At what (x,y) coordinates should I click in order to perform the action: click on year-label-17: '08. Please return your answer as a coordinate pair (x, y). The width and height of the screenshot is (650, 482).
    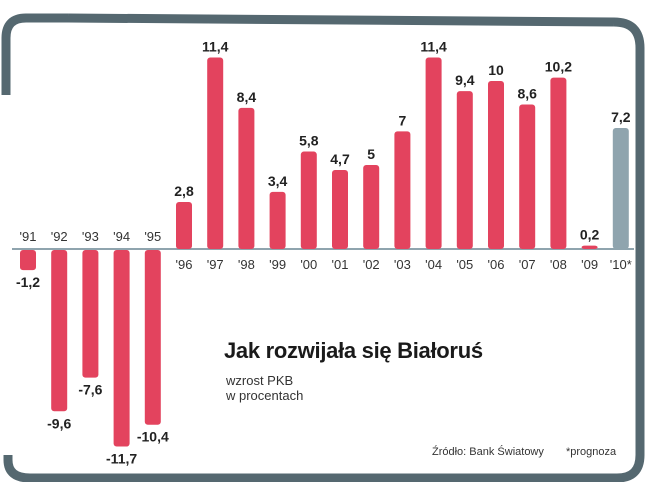
    Looking at the image, I should click on (558, 264).